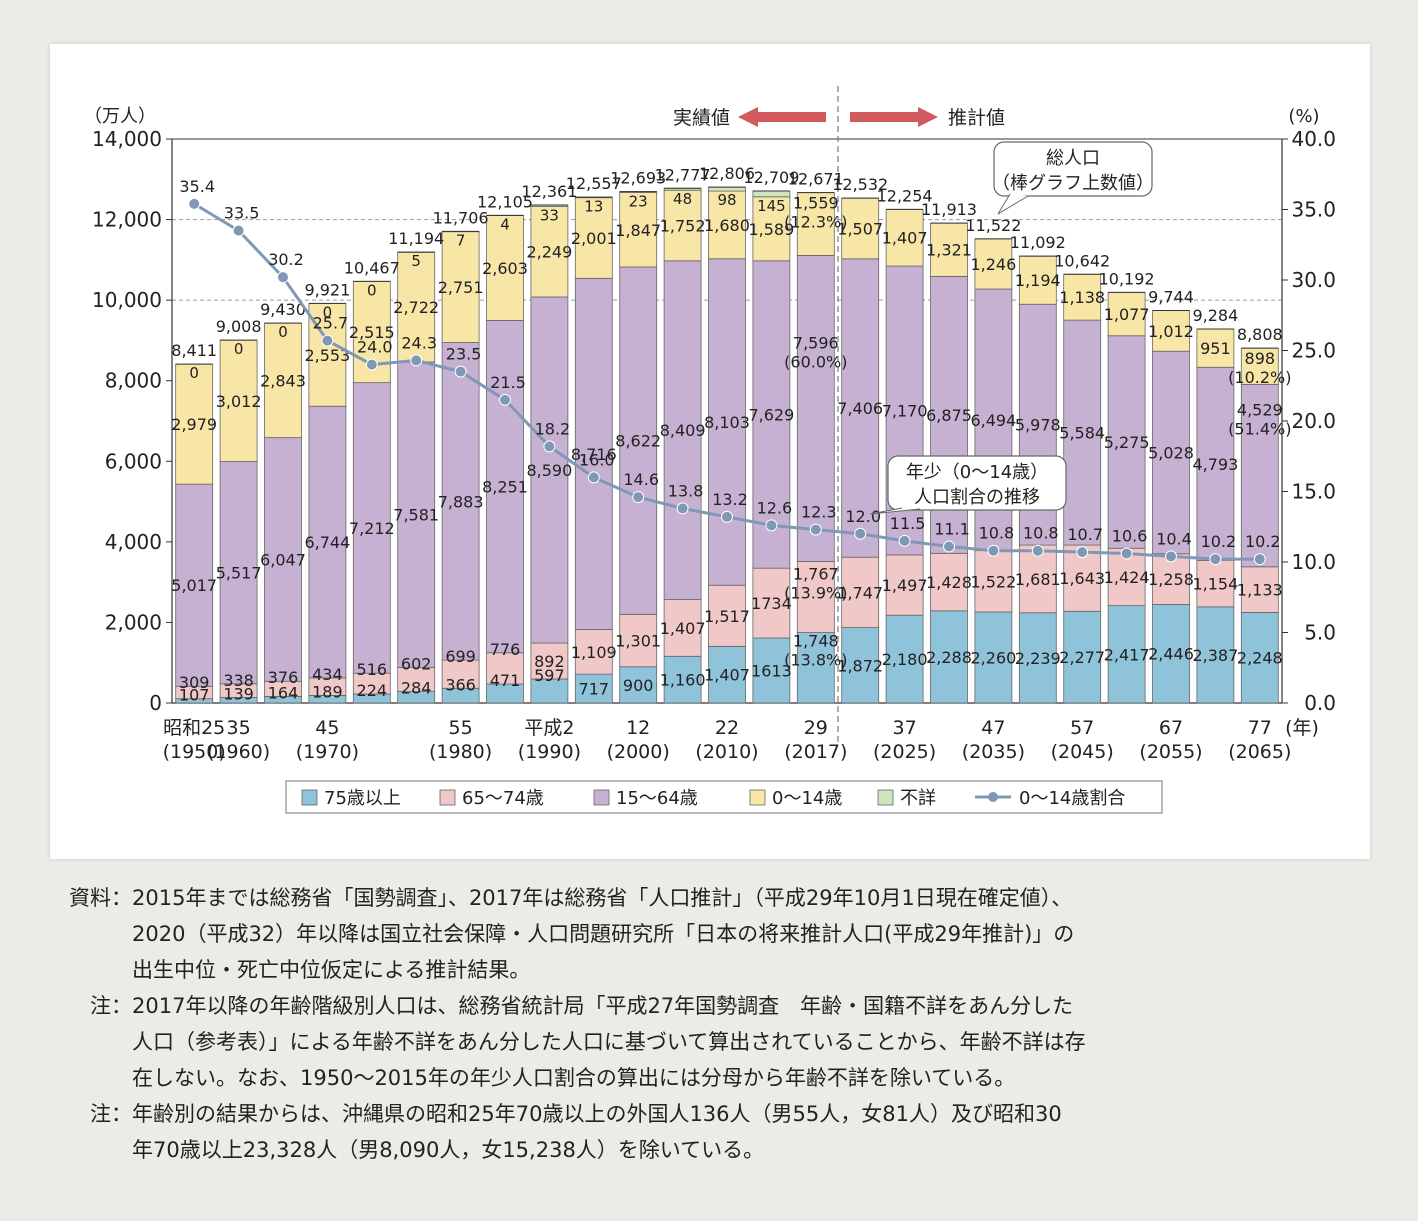  What do you see at coordinates (815, 660) in the screenshot?
I see `value-label-75plus: (13.8%)` at bounding box center [815, 660].